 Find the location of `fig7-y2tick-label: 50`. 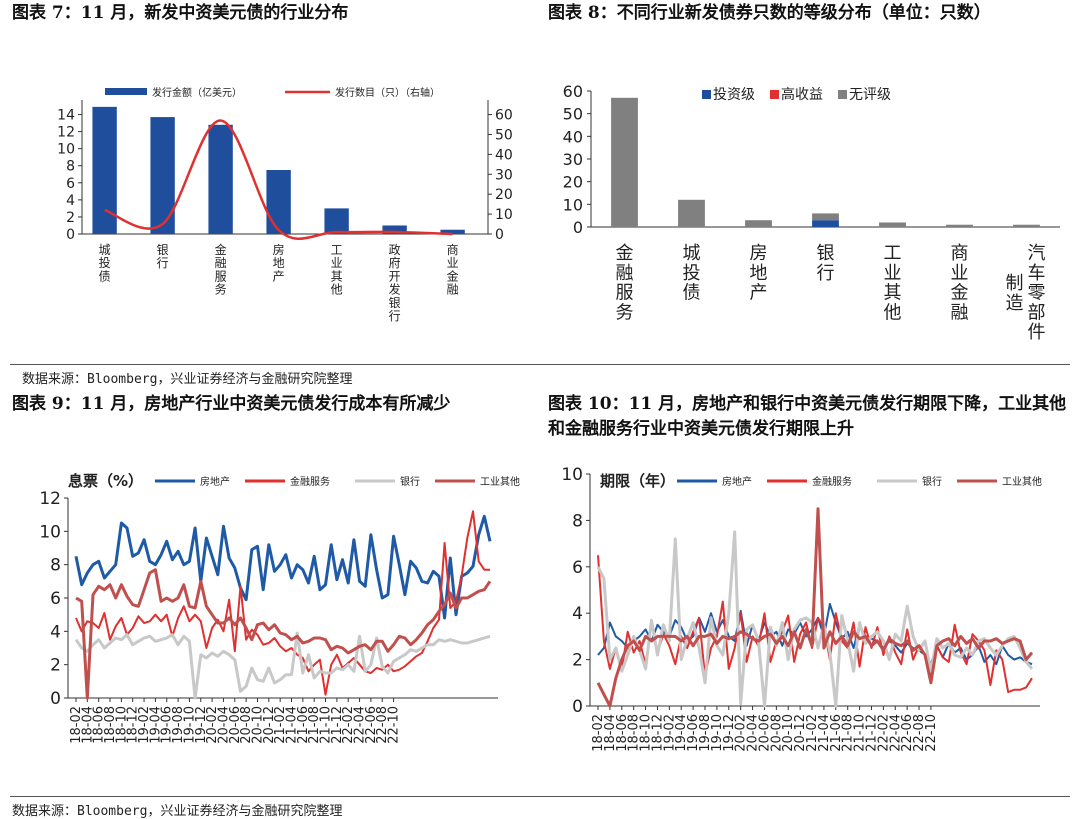

fig7-y2tick-label: 50 is located at coordinates (504, 135).